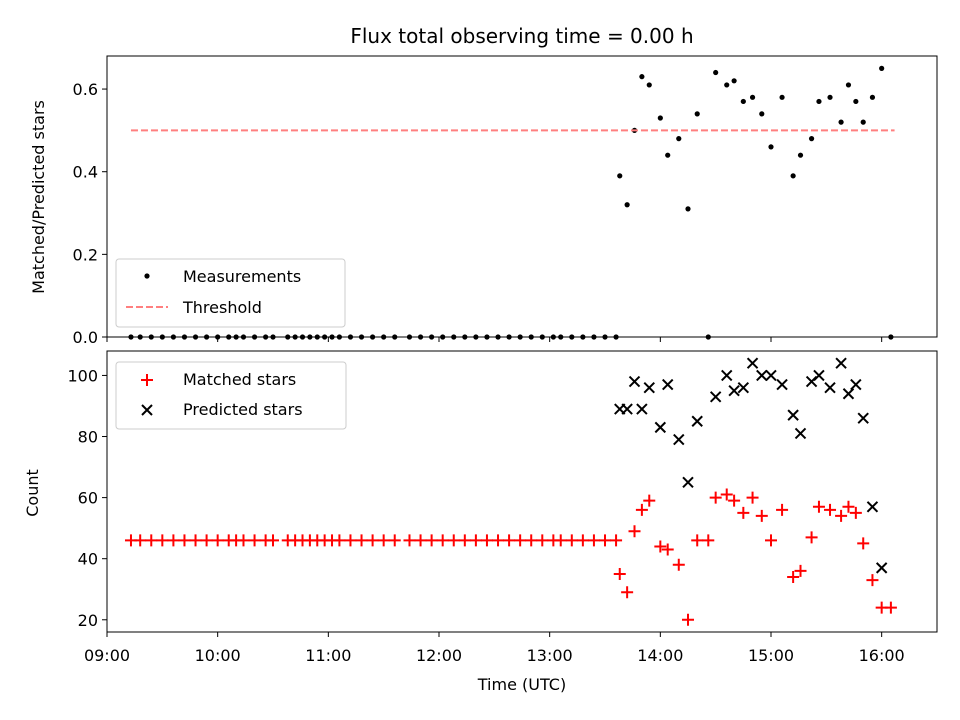  I want to click on legend-counts: Matched stars Predicted stars, so click(231, 395).